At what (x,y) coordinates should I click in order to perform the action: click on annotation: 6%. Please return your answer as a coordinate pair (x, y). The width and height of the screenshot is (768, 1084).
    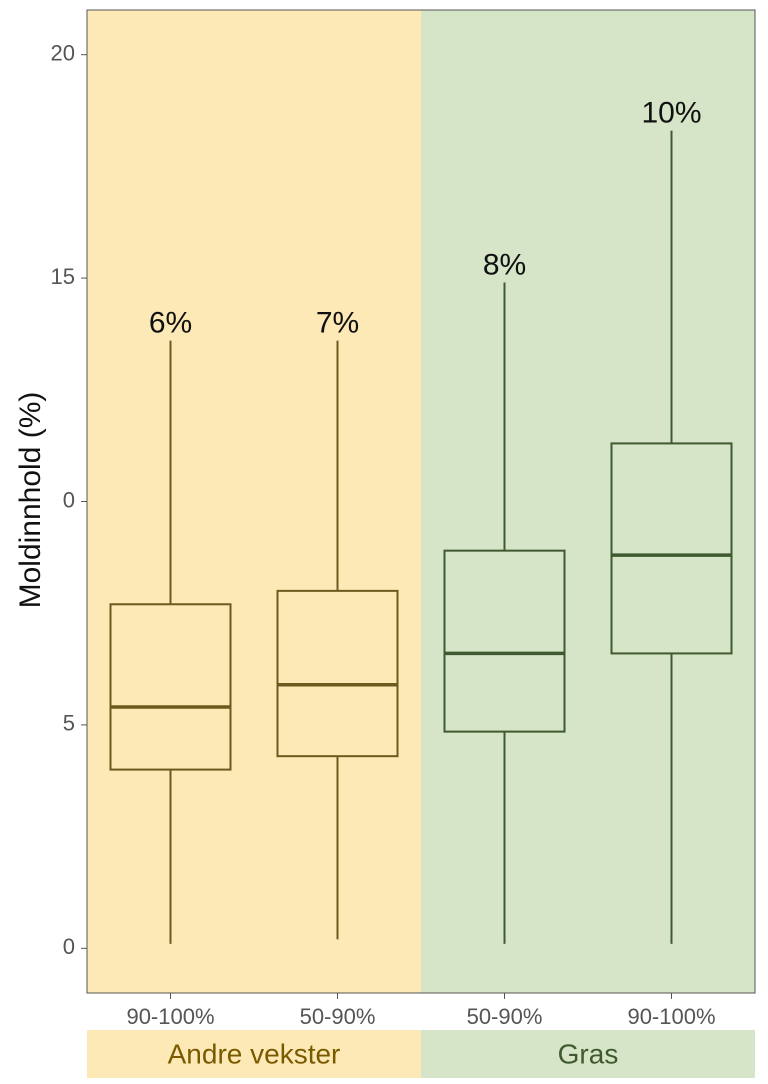
    Looking at the image, I should click on (170, 323).